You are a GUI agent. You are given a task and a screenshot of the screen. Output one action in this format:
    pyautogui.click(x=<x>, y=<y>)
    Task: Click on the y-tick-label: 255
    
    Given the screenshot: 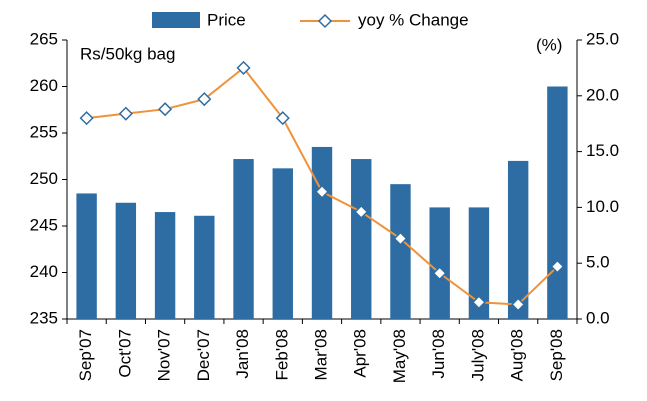 What is the action you would take?
    pyautogui.click(x=44, y=131)
    